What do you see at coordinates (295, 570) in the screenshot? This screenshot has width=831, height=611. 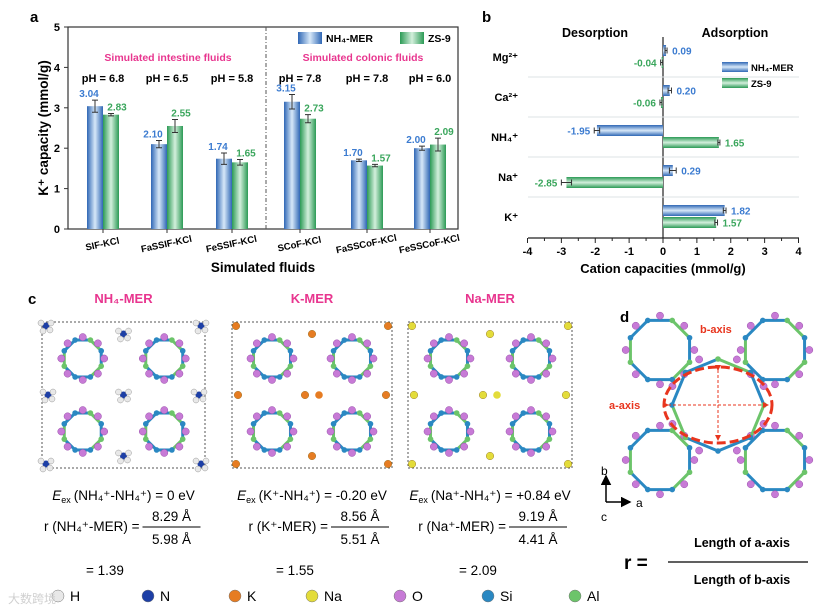 I see `ratio-result: = 1.55` at bounding box center [295, 570].